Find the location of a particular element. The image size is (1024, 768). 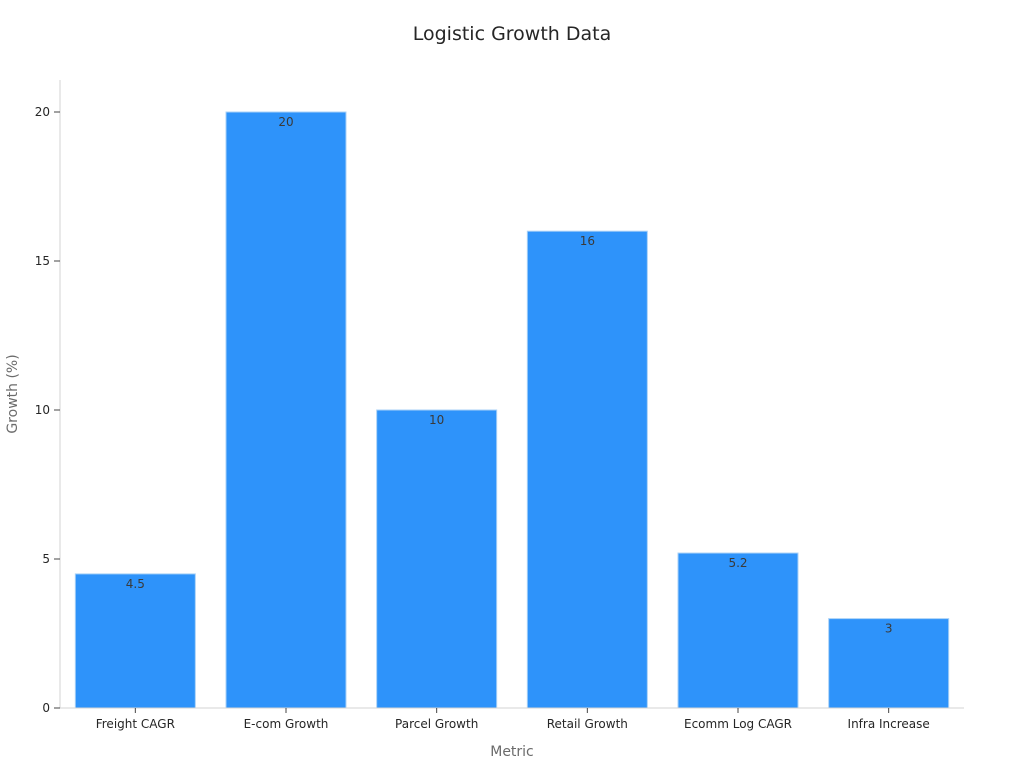

chart-title: Logistic Growth Data is located at coordinates (512, 34).